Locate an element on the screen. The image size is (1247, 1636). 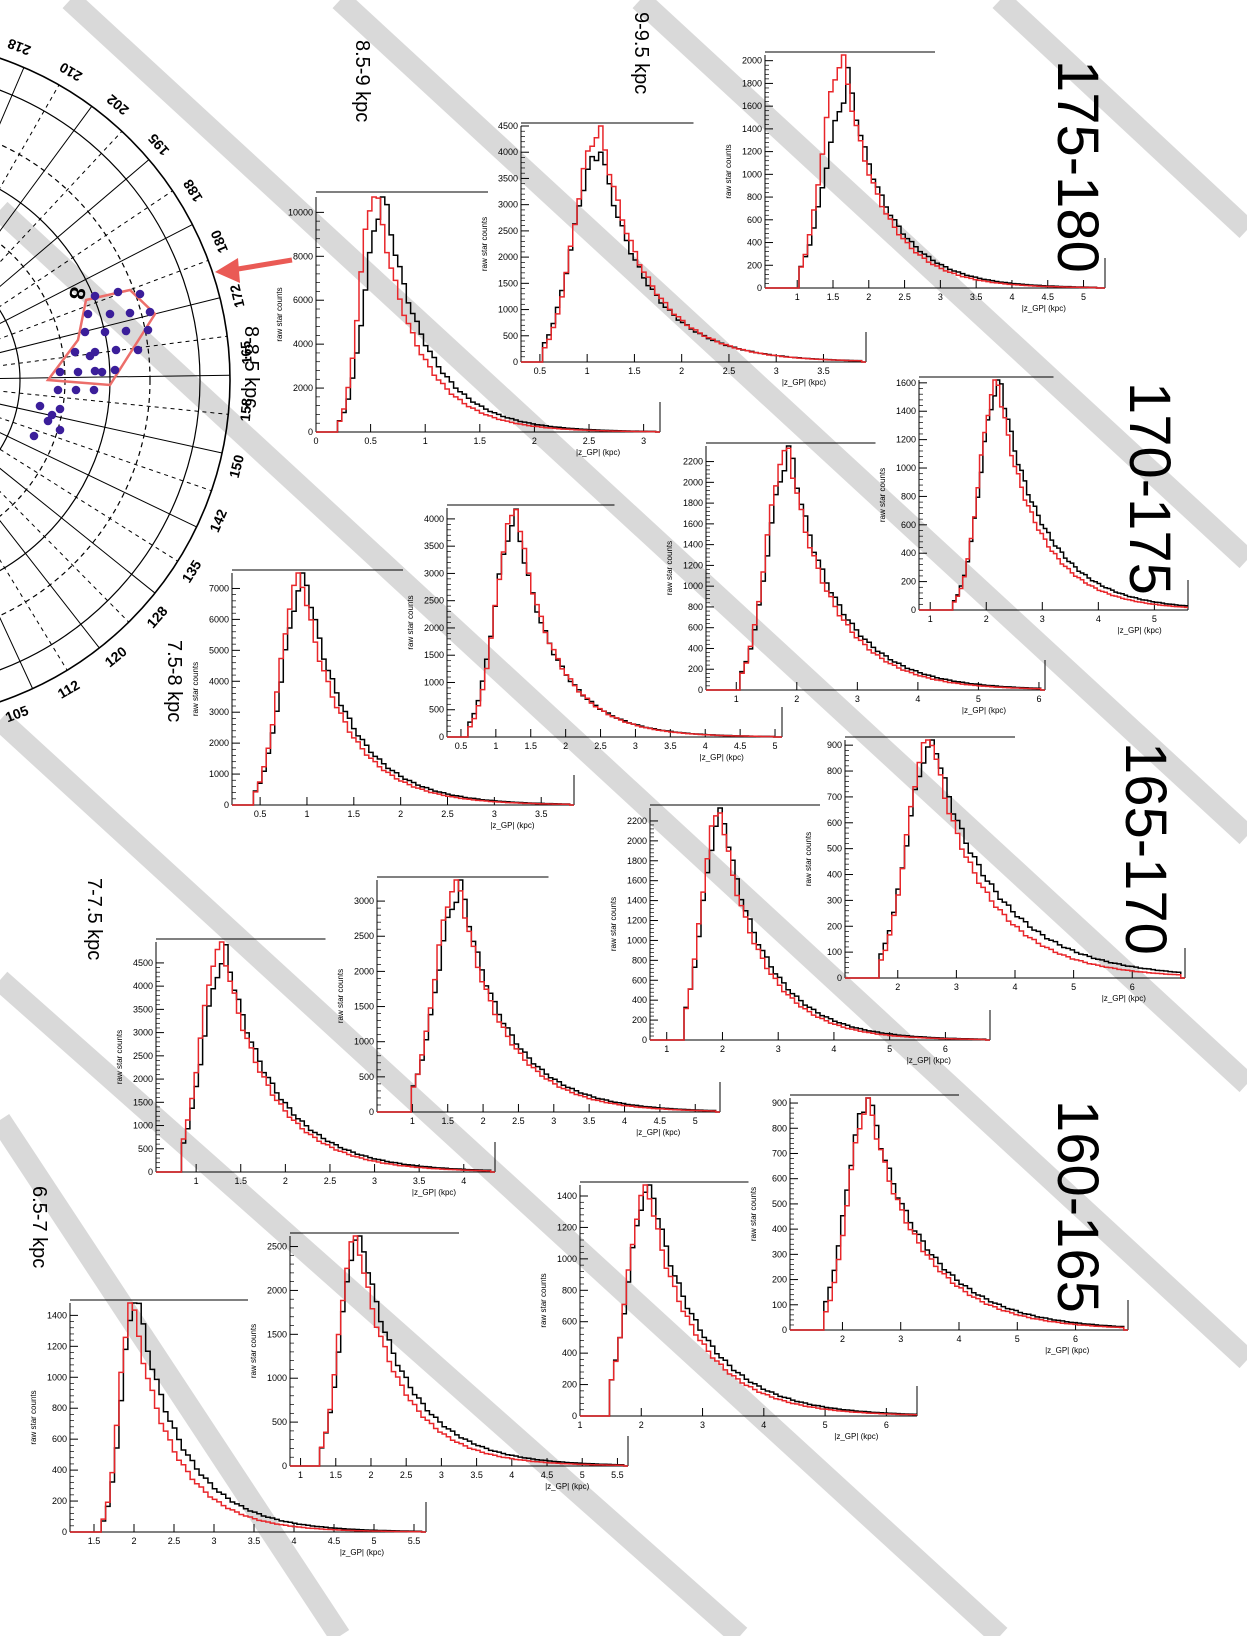
distance-label-6.5-7: 6.5-7 kpc is located at coordinates (39, 1227).